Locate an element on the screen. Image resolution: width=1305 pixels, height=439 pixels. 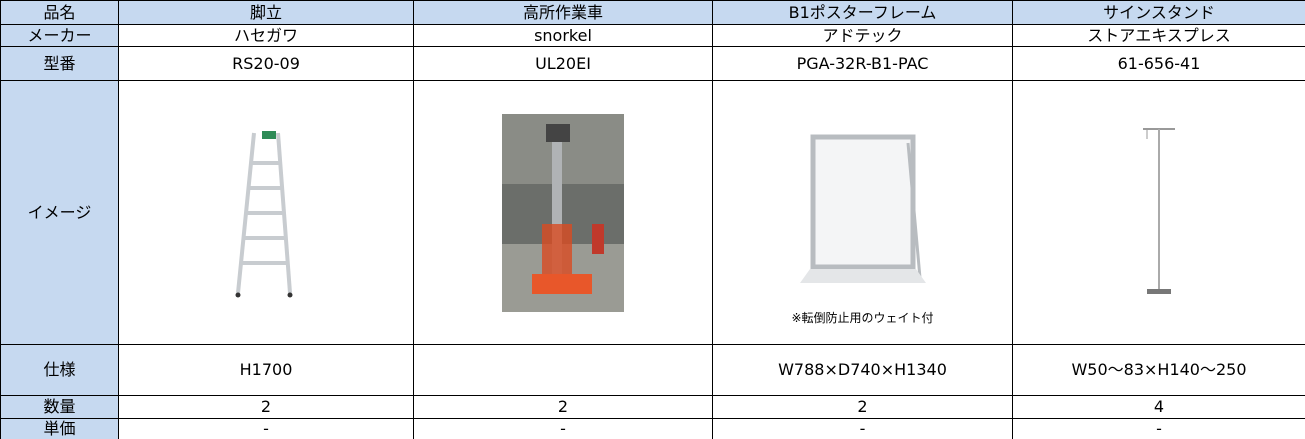
cell: アドテック is located at coordinates (862, 35).